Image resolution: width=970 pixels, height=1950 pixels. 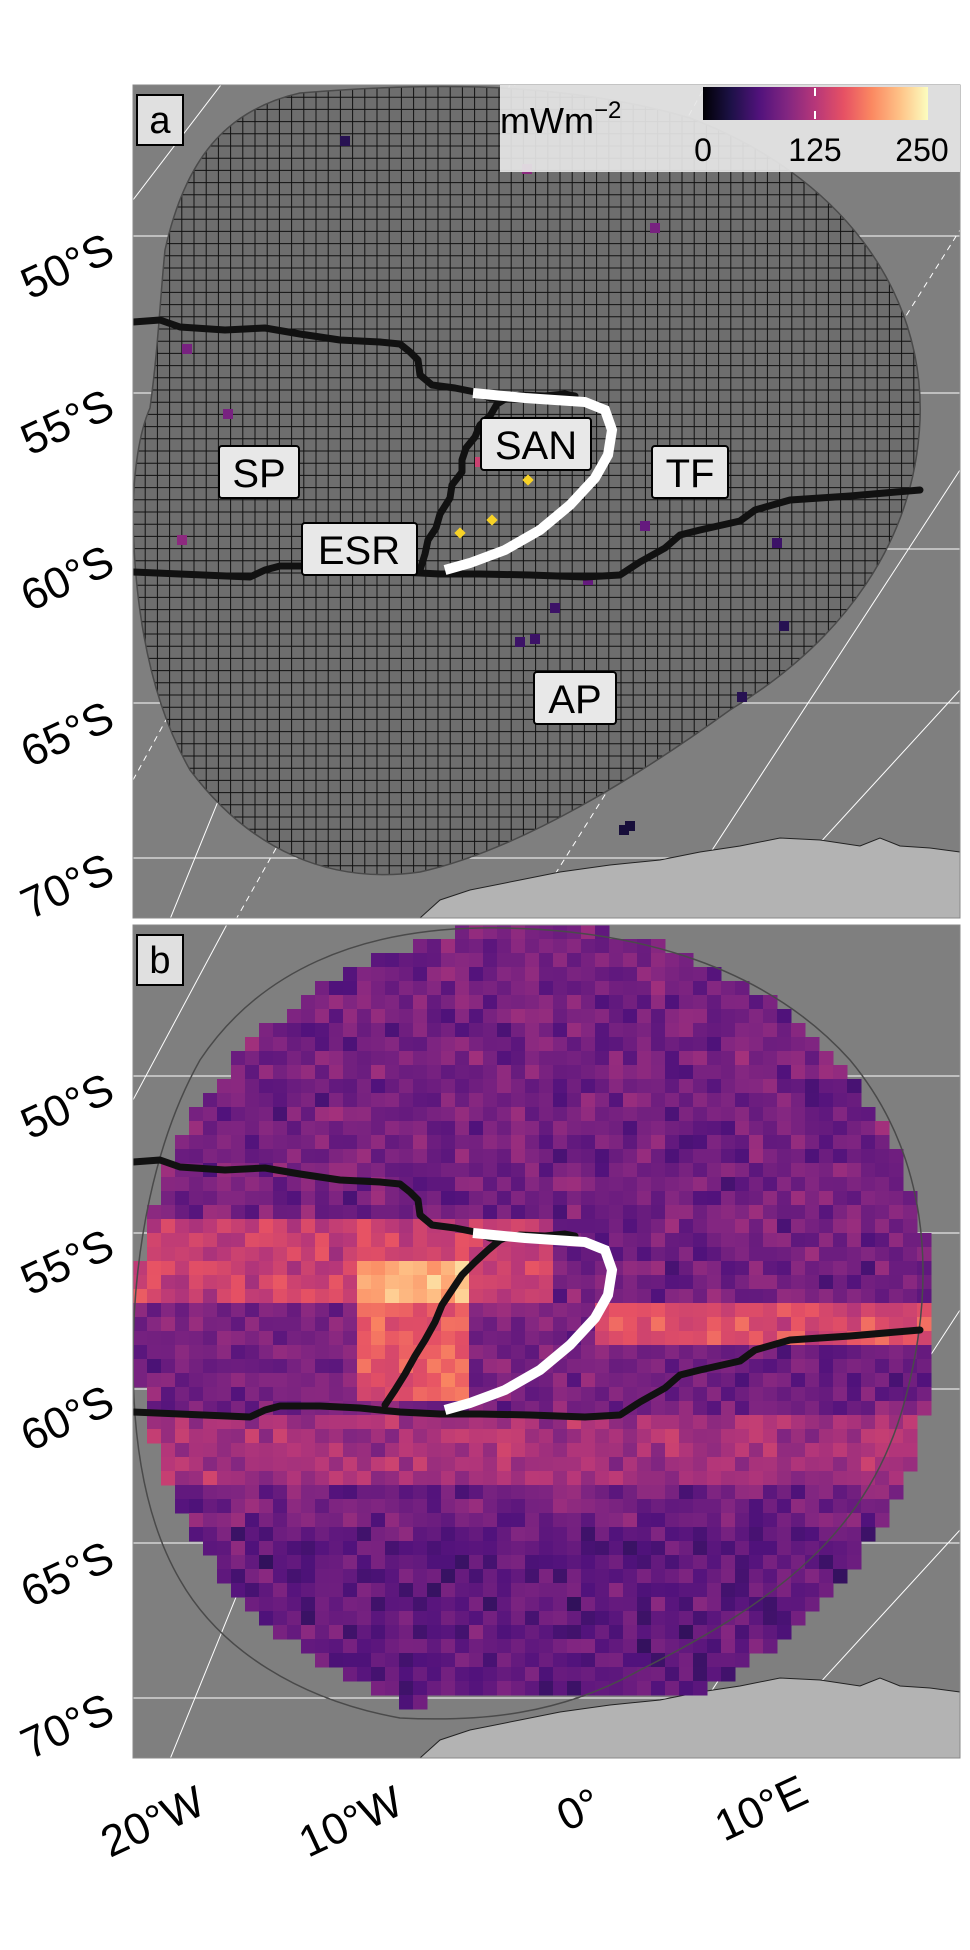 I want to click on lon-label-10e: 10°E, so click(x=762, y=1808).